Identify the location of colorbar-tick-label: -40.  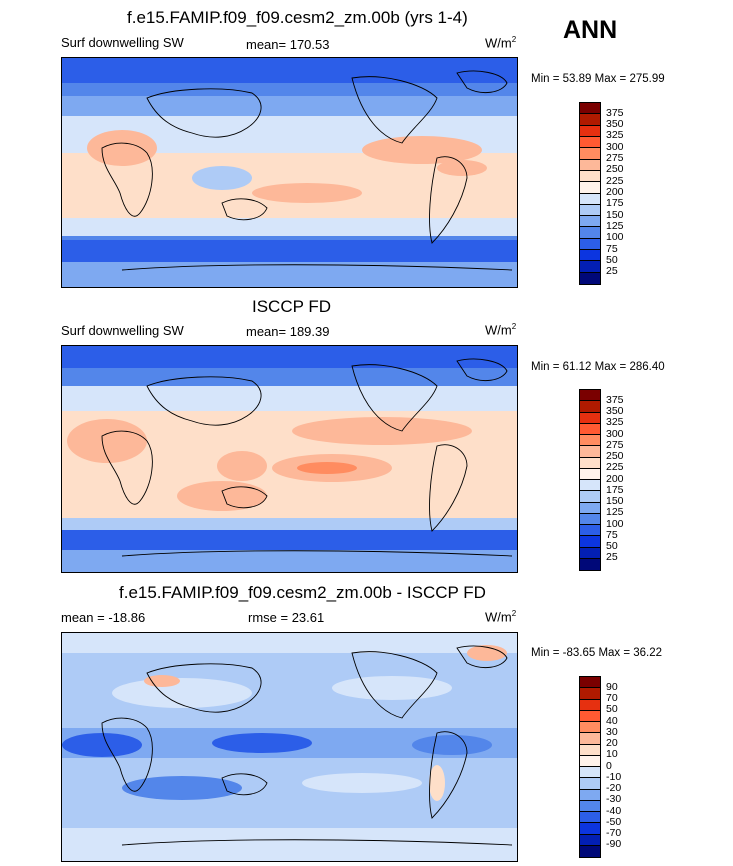
(614, 810).